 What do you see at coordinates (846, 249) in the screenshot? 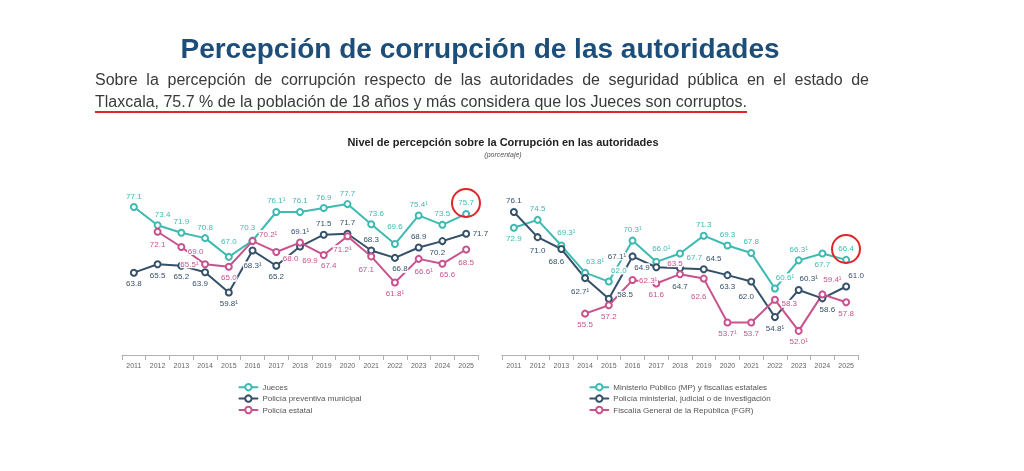
I see `data-label: 66.4` at bounding box center [846, 249].